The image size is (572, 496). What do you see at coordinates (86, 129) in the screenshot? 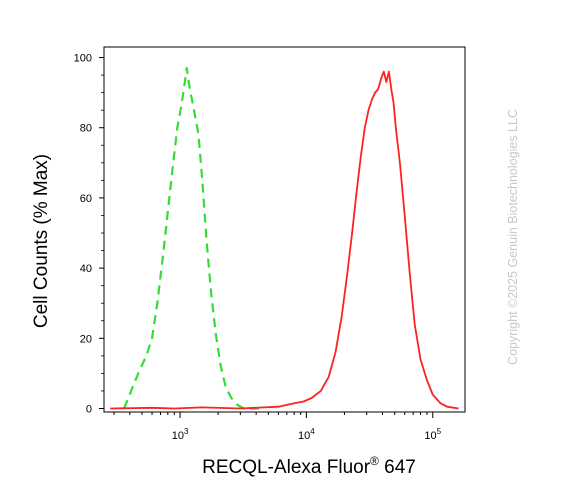
I see `y-tick-label: 80` at bounding box center [86, 129].